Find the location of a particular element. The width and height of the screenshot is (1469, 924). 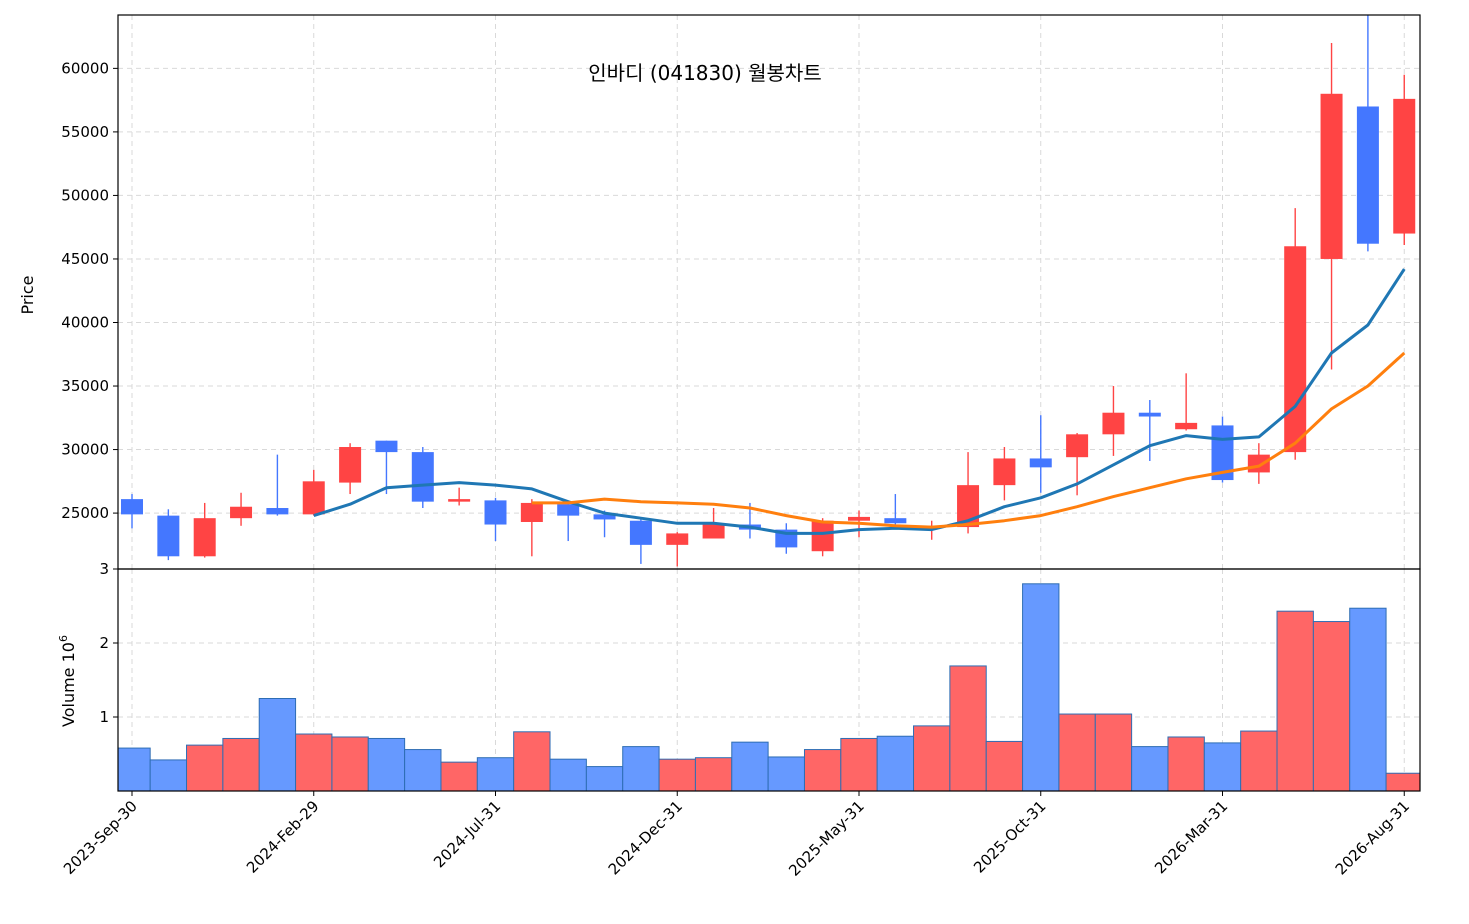

date-tick-label: 2024-Jul-31 is located at coordinates (467, 834).